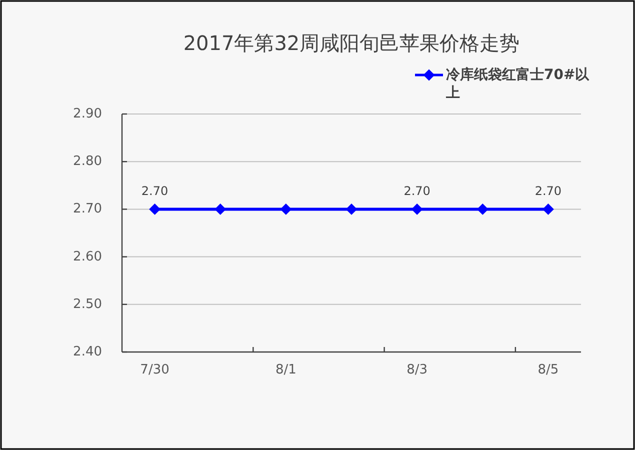 The height and width of the screenshot is (450, 635). What do you see at coordinates (155, 370) in the screenshot?
I see `x-tick-label: 7/30` at bounding box center [155, 370].